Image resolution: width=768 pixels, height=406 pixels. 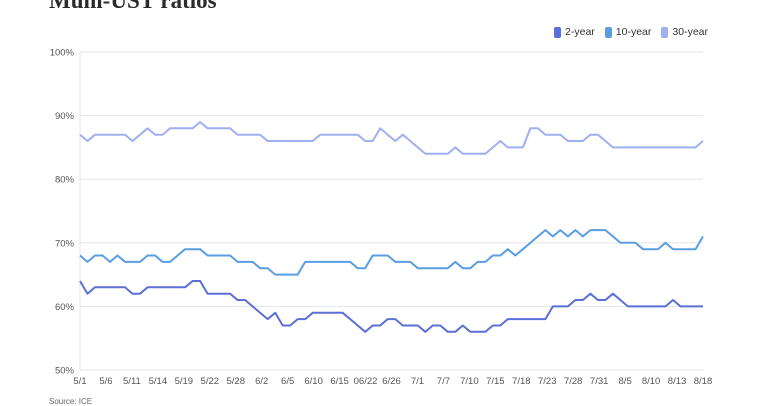 What do you see at coordinates (625, 381) in the screenshot?
I see `x-tick-label: 8/5` at bounding box center [625, 381].